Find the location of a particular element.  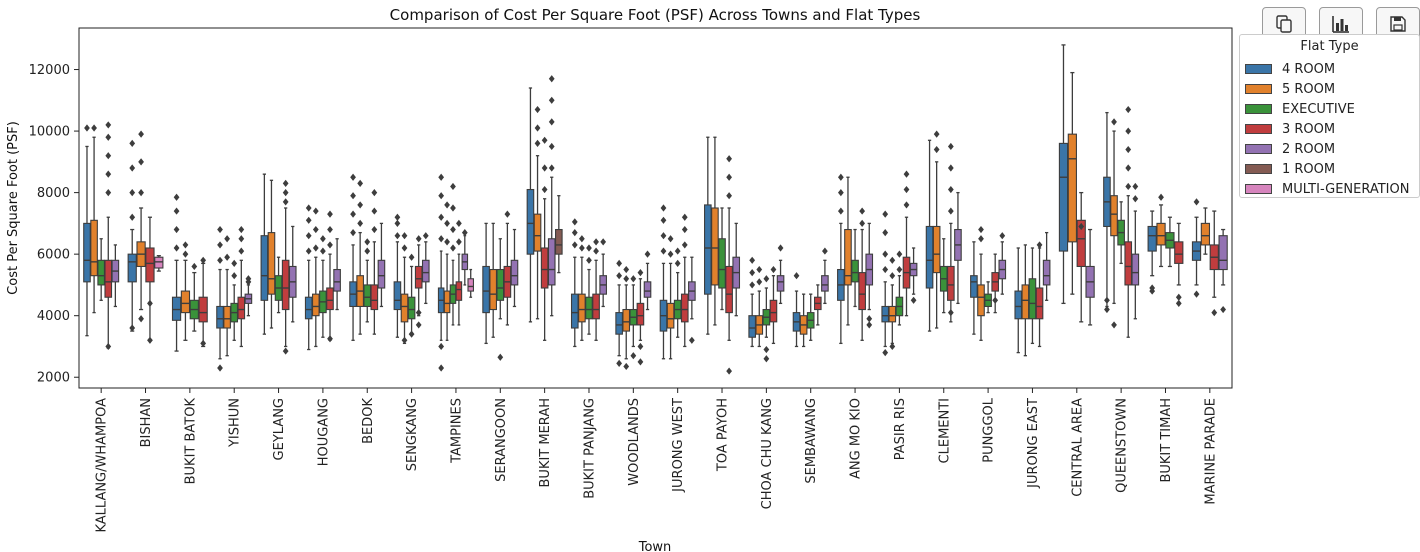

box-jurong-east-3-room is located at coordinates (1039, 294).